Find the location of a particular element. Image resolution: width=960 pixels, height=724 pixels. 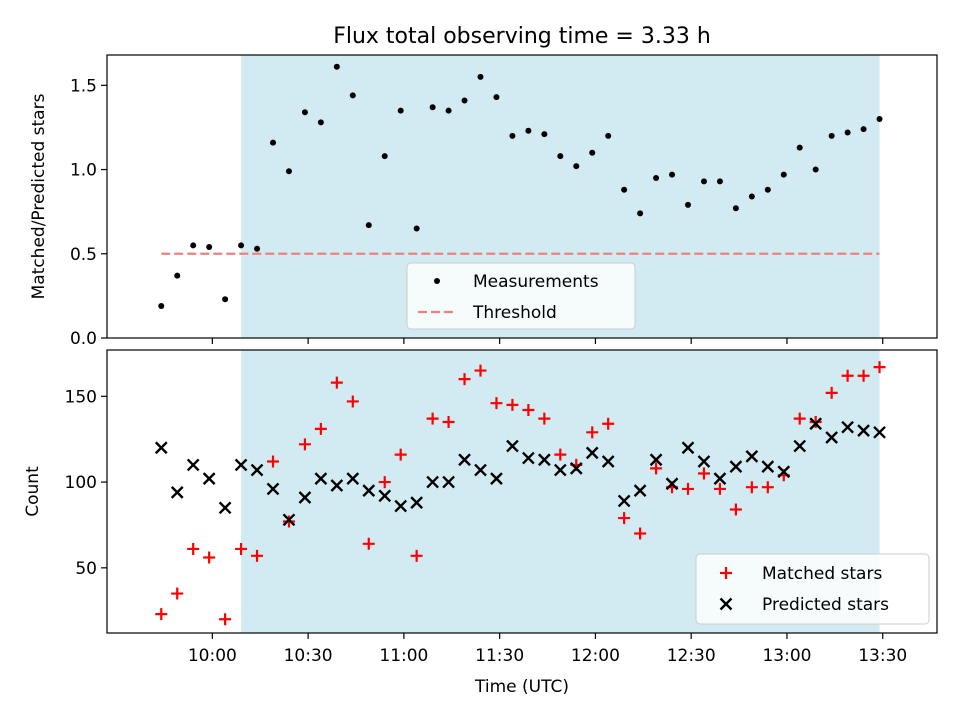

legend: Measurements Threshold is located at coordinates (521, 296).